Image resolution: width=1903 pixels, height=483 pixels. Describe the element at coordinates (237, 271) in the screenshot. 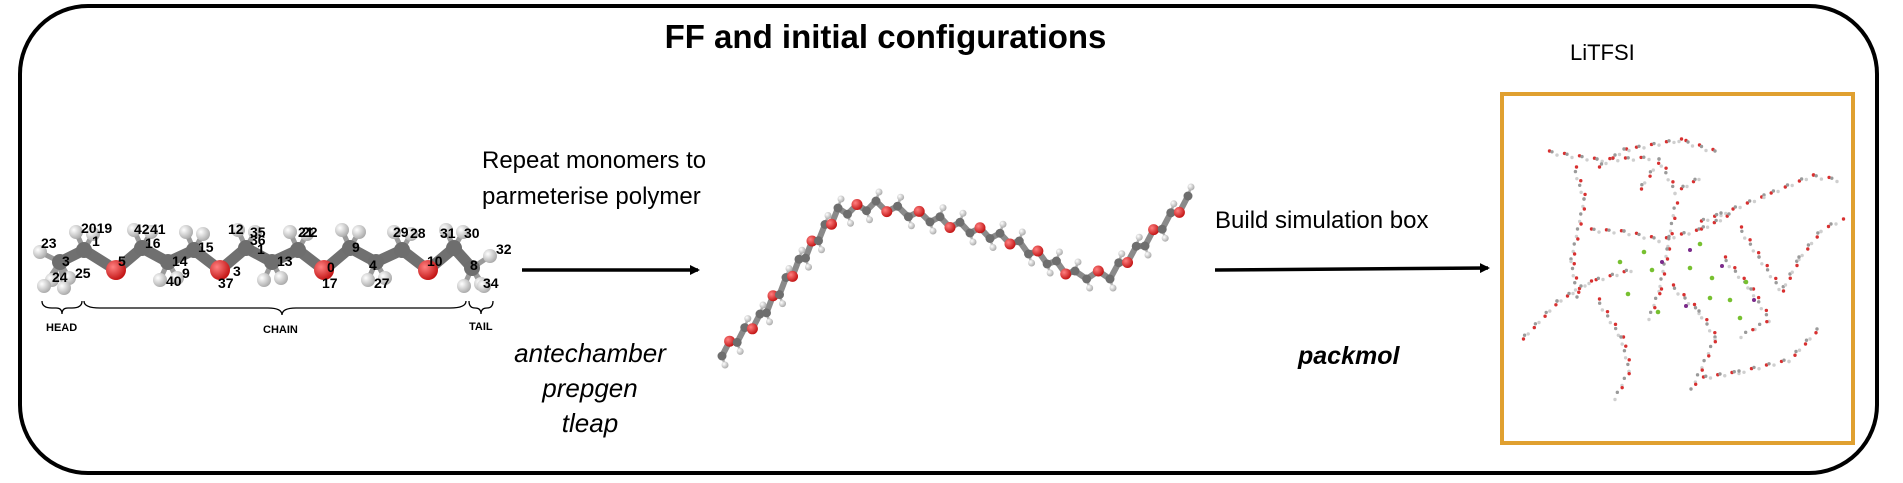

I see `atom-number: 3` at that location.